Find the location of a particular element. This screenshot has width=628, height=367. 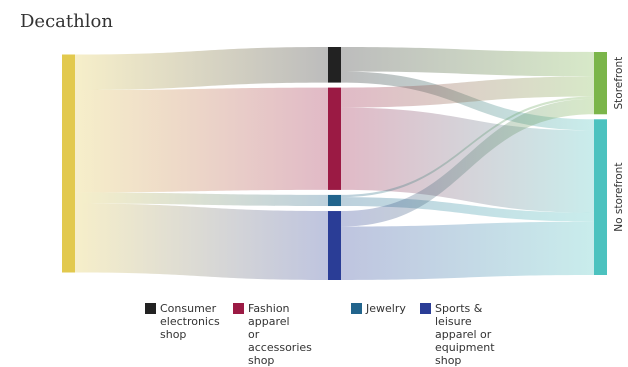

link-sports-to-storefront is located at coordinates (467, 162).